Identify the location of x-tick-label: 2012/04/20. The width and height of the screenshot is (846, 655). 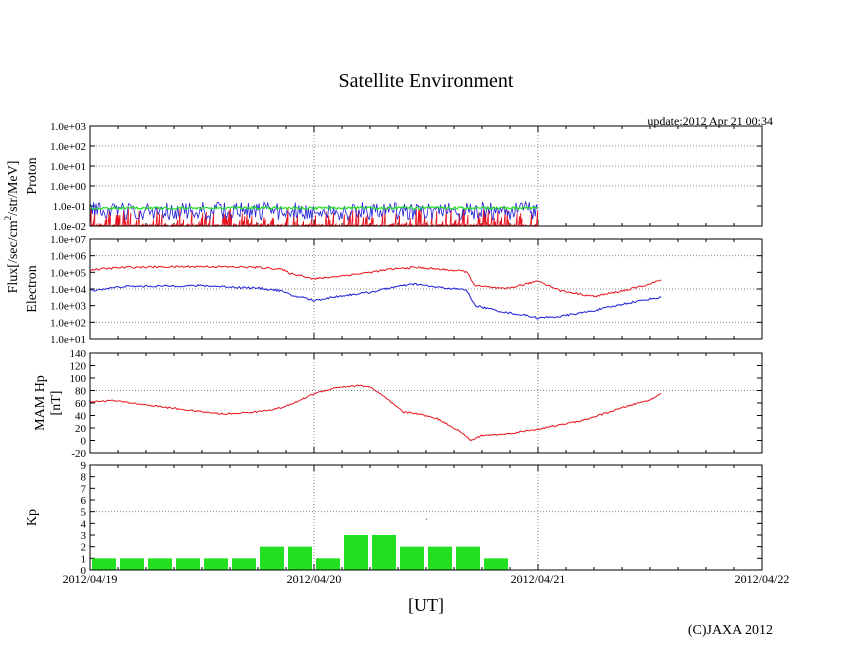
(314, 579).